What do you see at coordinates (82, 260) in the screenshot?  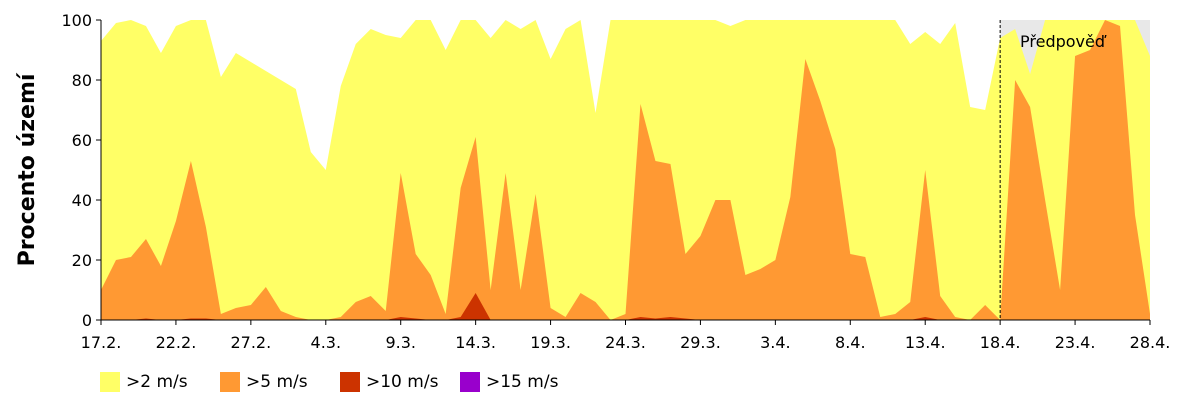 I see `y-tick-label: 20` at bounding box center [82, 260].